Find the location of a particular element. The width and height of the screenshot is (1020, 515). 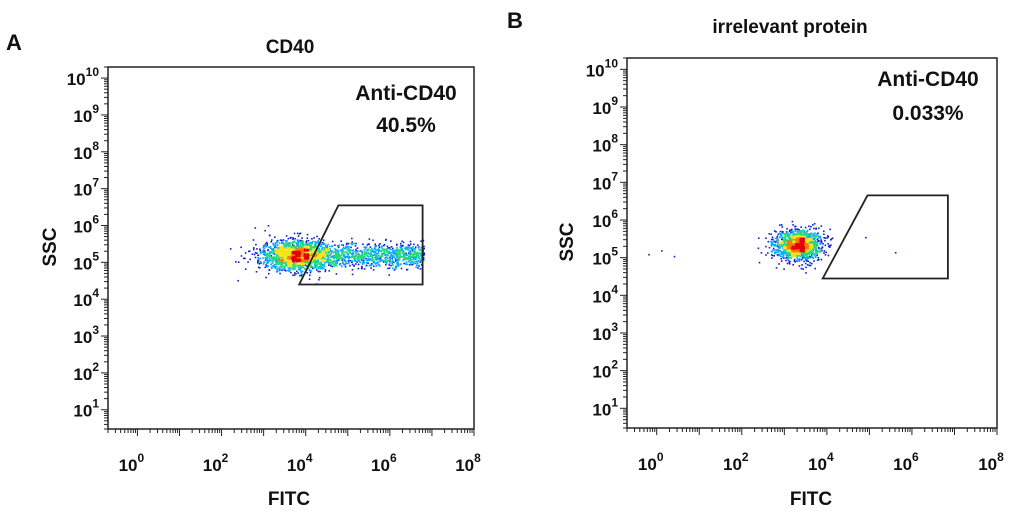

y-axis-label: SSC is located at coordinates (50, 246).